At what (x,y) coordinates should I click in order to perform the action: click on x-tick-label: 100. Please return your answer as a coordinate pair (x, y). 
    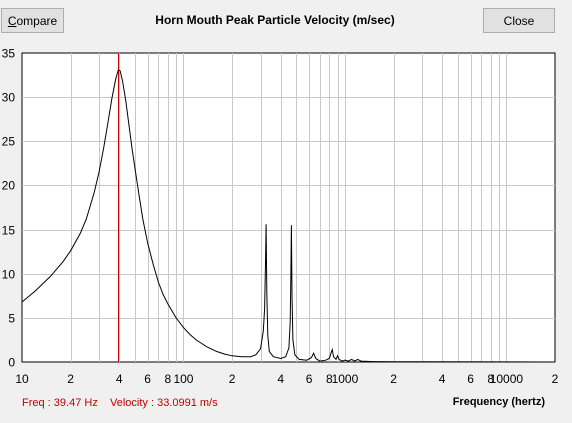
    Looking at the image, I should click on (183, 379).